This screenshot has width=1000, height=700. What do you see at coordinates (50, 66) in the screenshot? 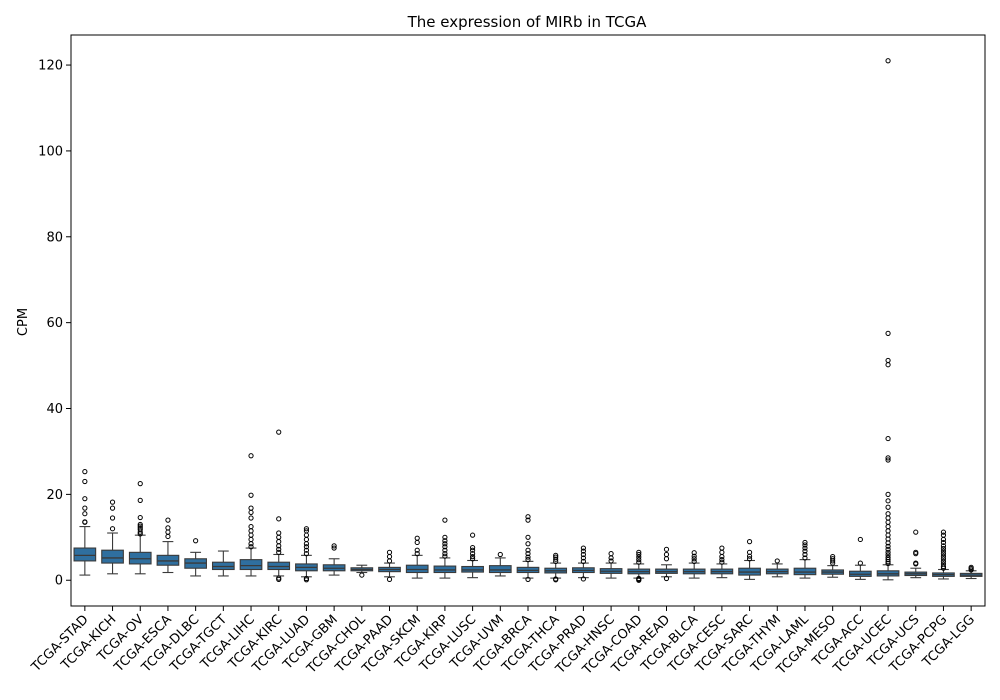
I see `y-tick-label: 120` at bounding box center [50, 66].